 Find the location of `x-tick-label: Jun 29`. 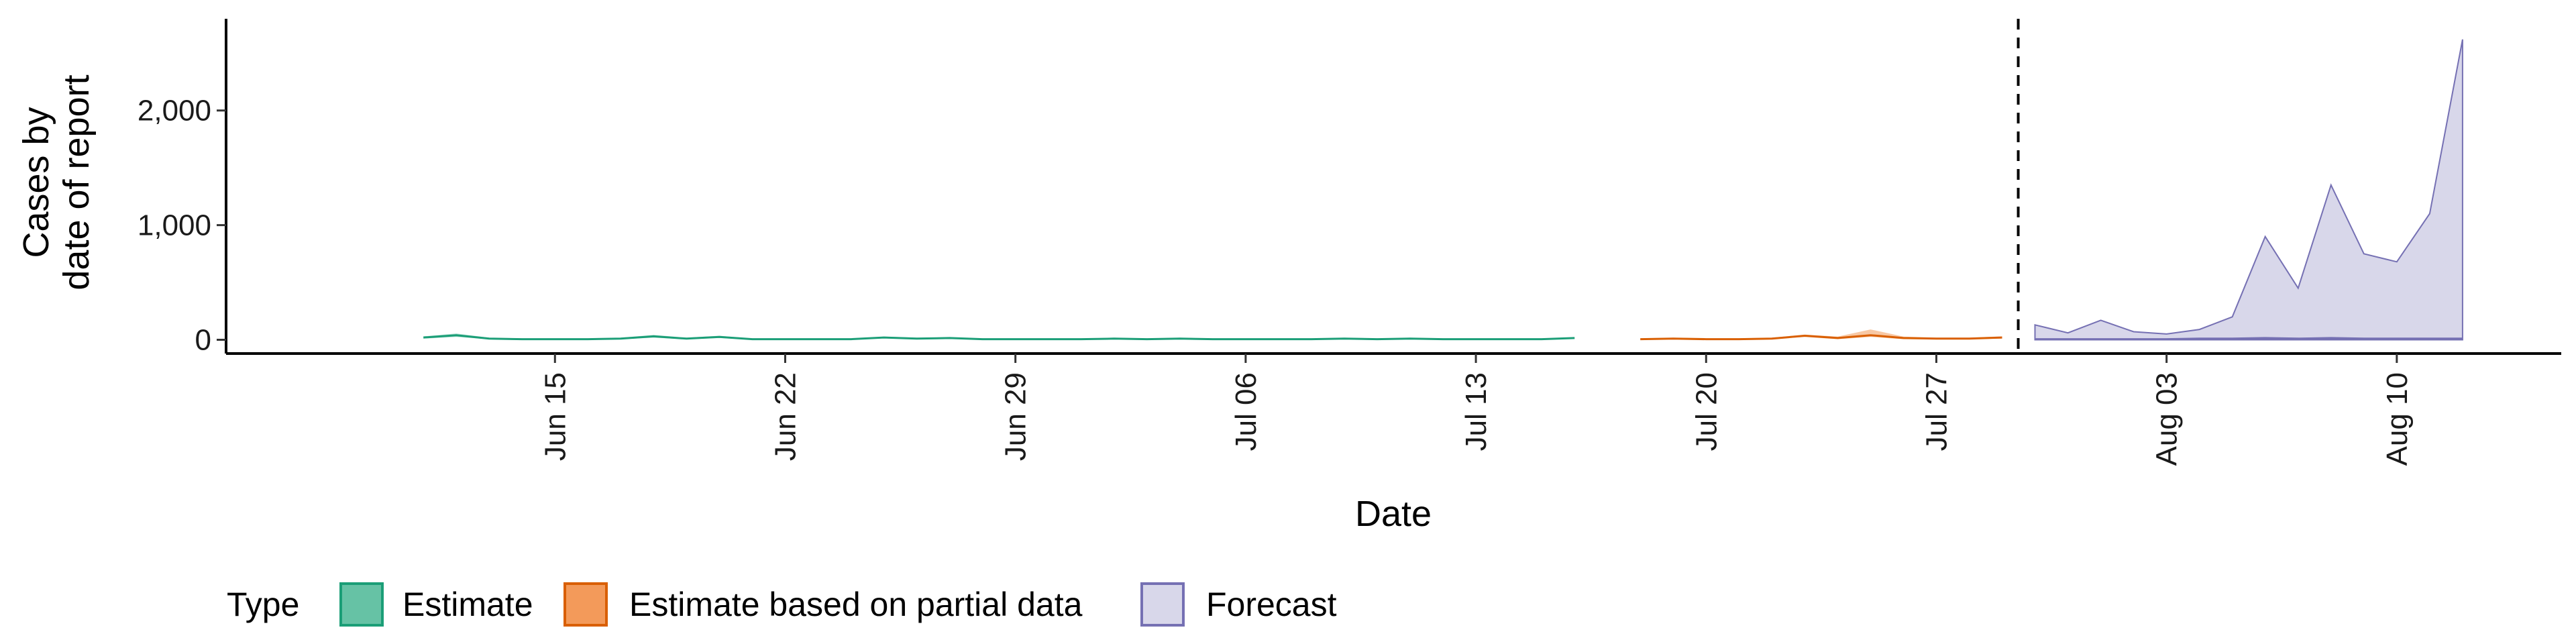

x-tick-label: Jun 29 is located at coordinates (1016, 416).